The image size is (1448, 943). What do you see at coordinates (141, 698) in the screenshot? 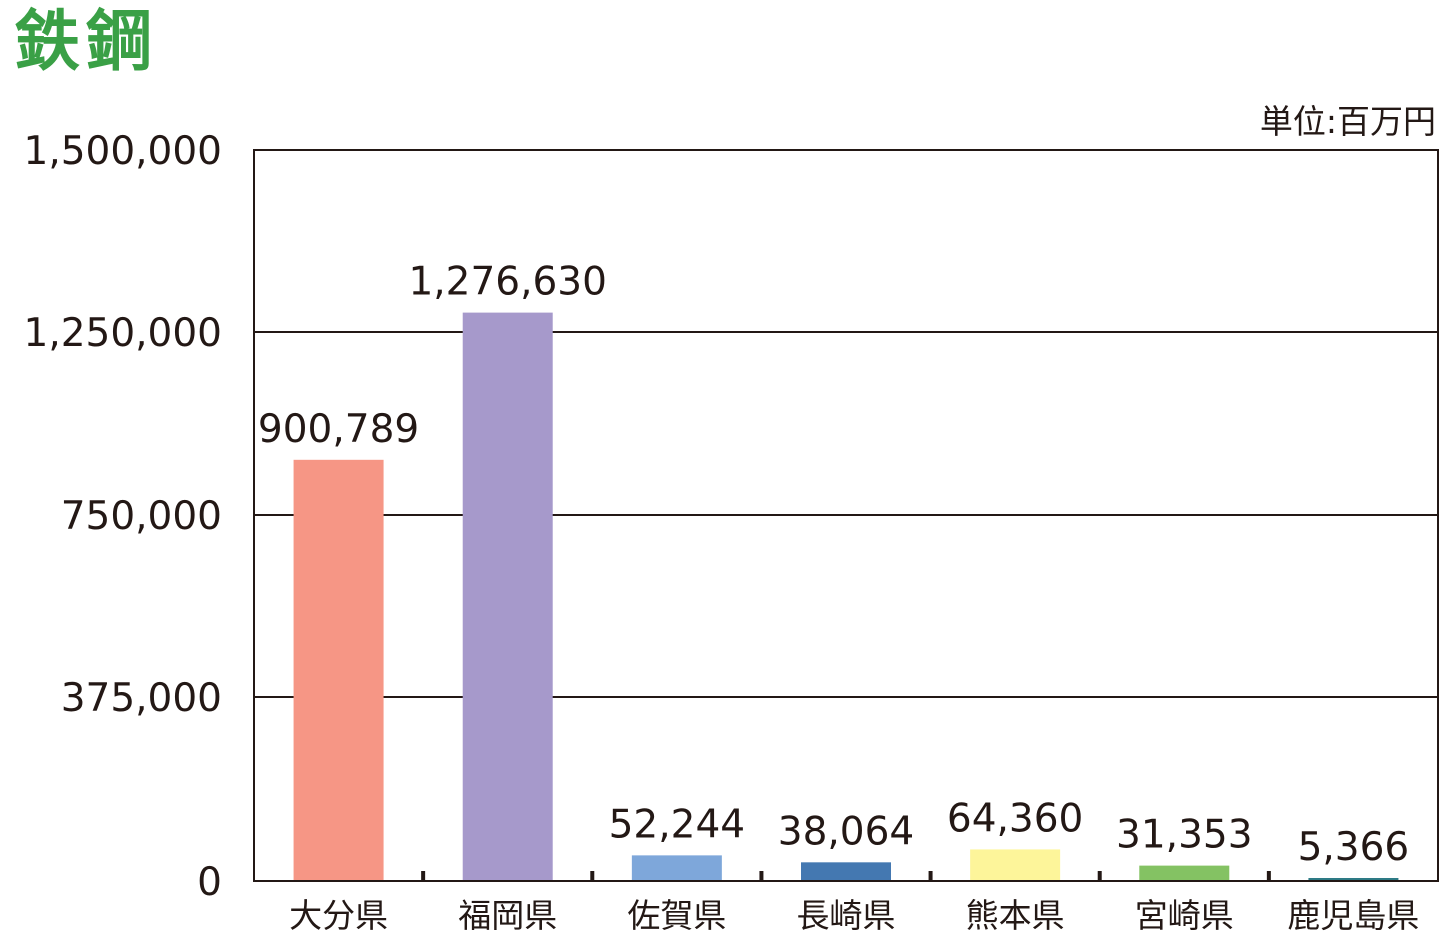
I see `y-tick-label: 375,000` at bounding box center [141, 698].